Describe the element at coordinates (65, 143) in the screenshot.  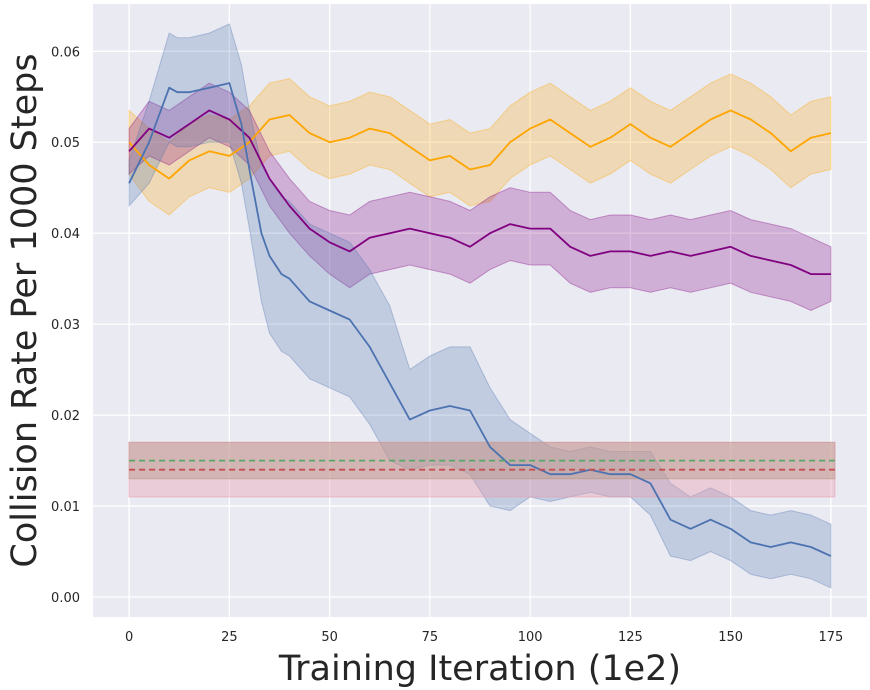
I see `y-tick-label: 0.05` at that location.